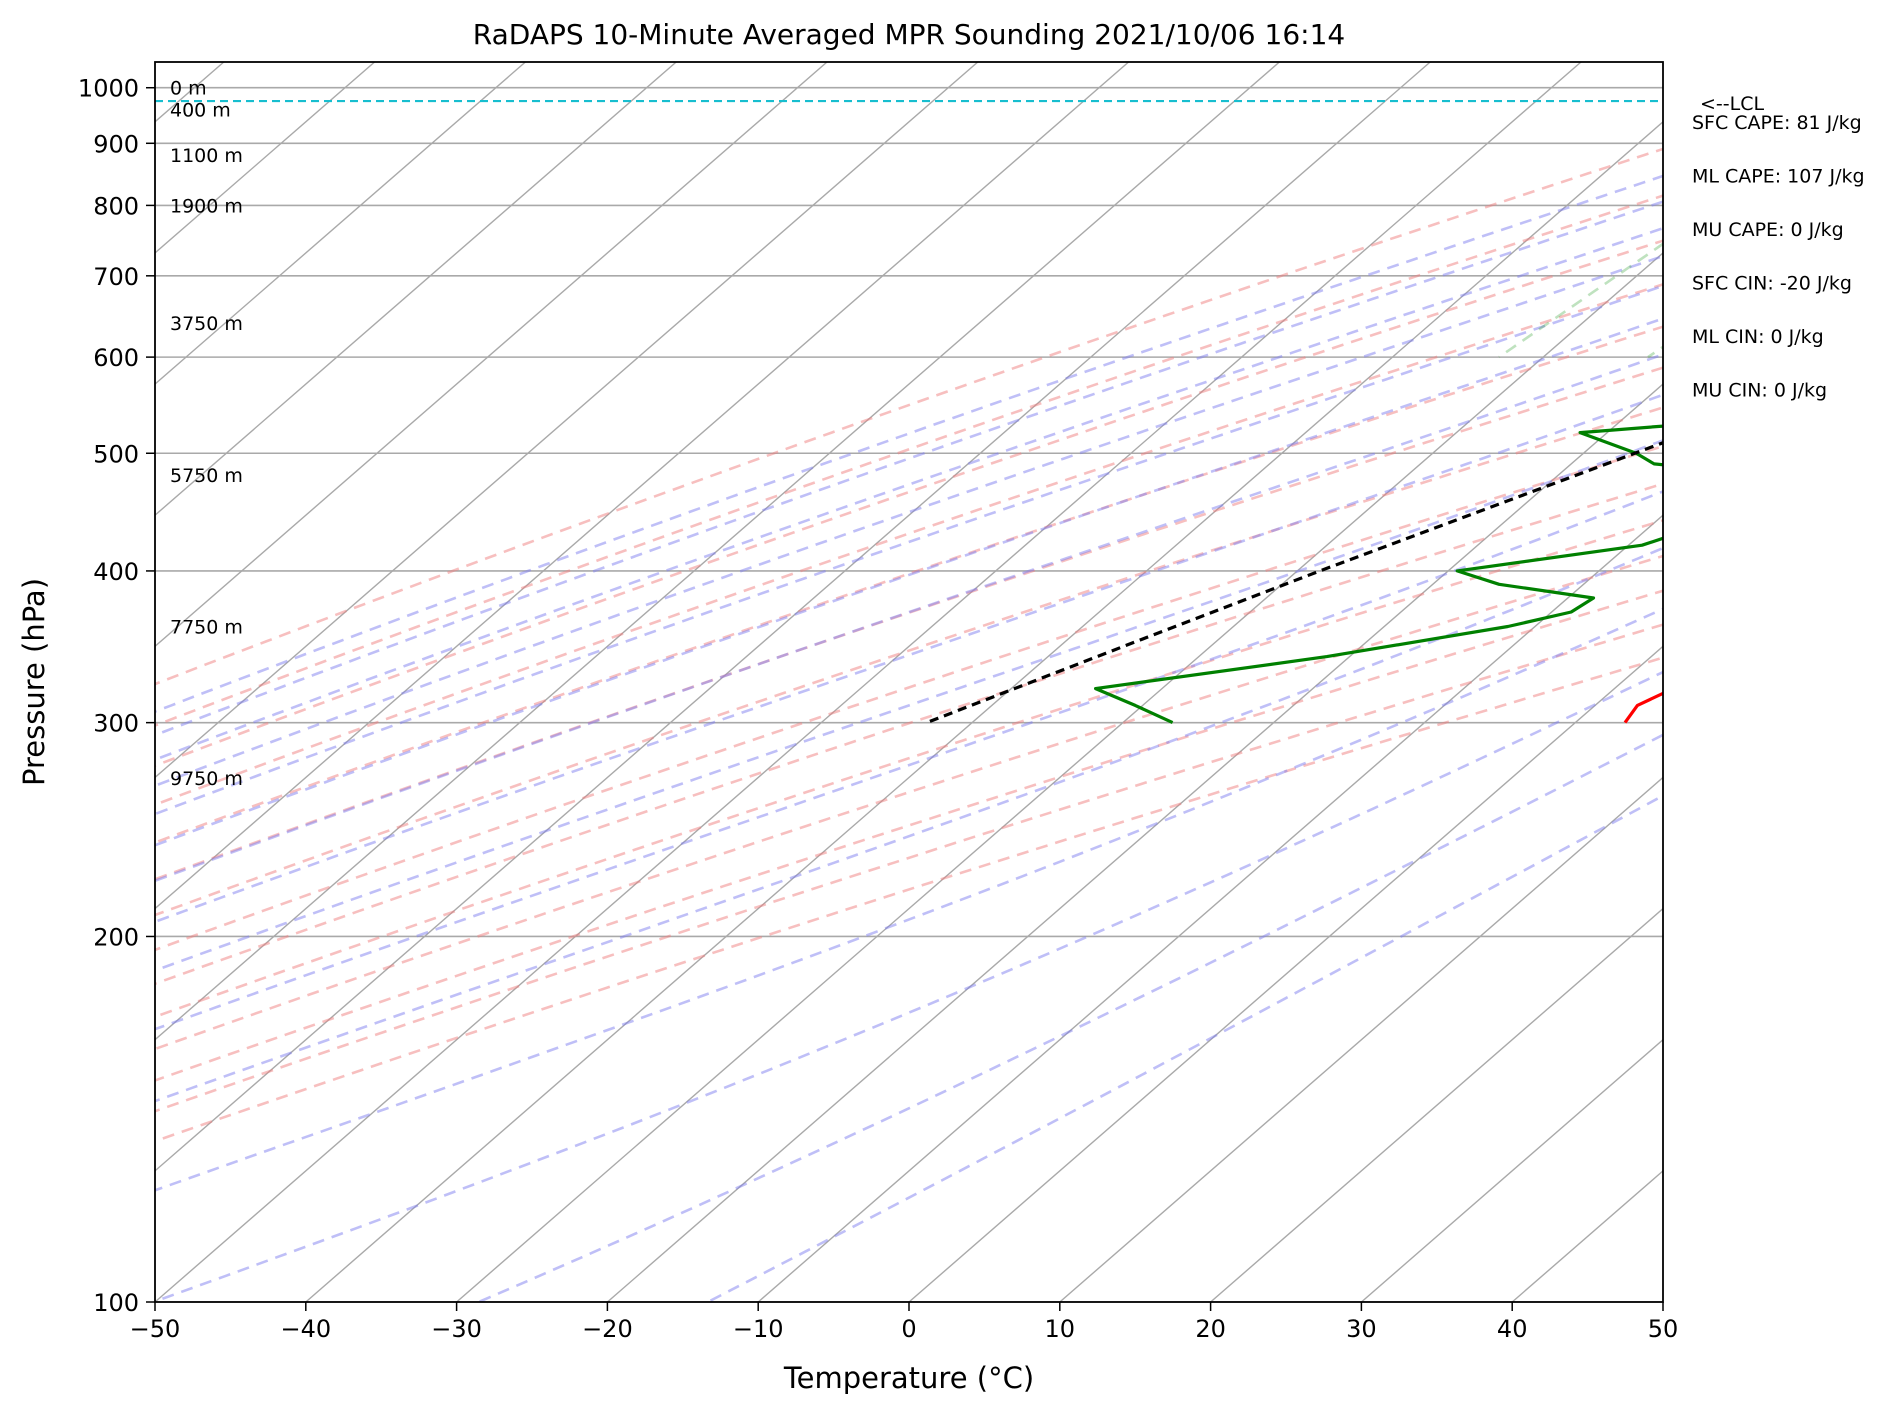 The height and width of the screenshot is (1410, 1900). What do you see at coordinates (206, 156) in the screenshot?
I see `height-label: 1100 m` at bounding box center [206, 156].